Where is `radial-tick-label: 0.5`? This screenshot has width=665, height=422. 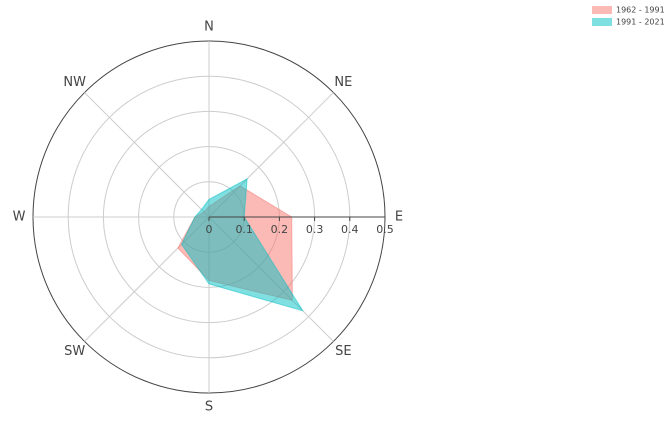
radial-tick-label: 0.5 is located at coordinates (385, 229).